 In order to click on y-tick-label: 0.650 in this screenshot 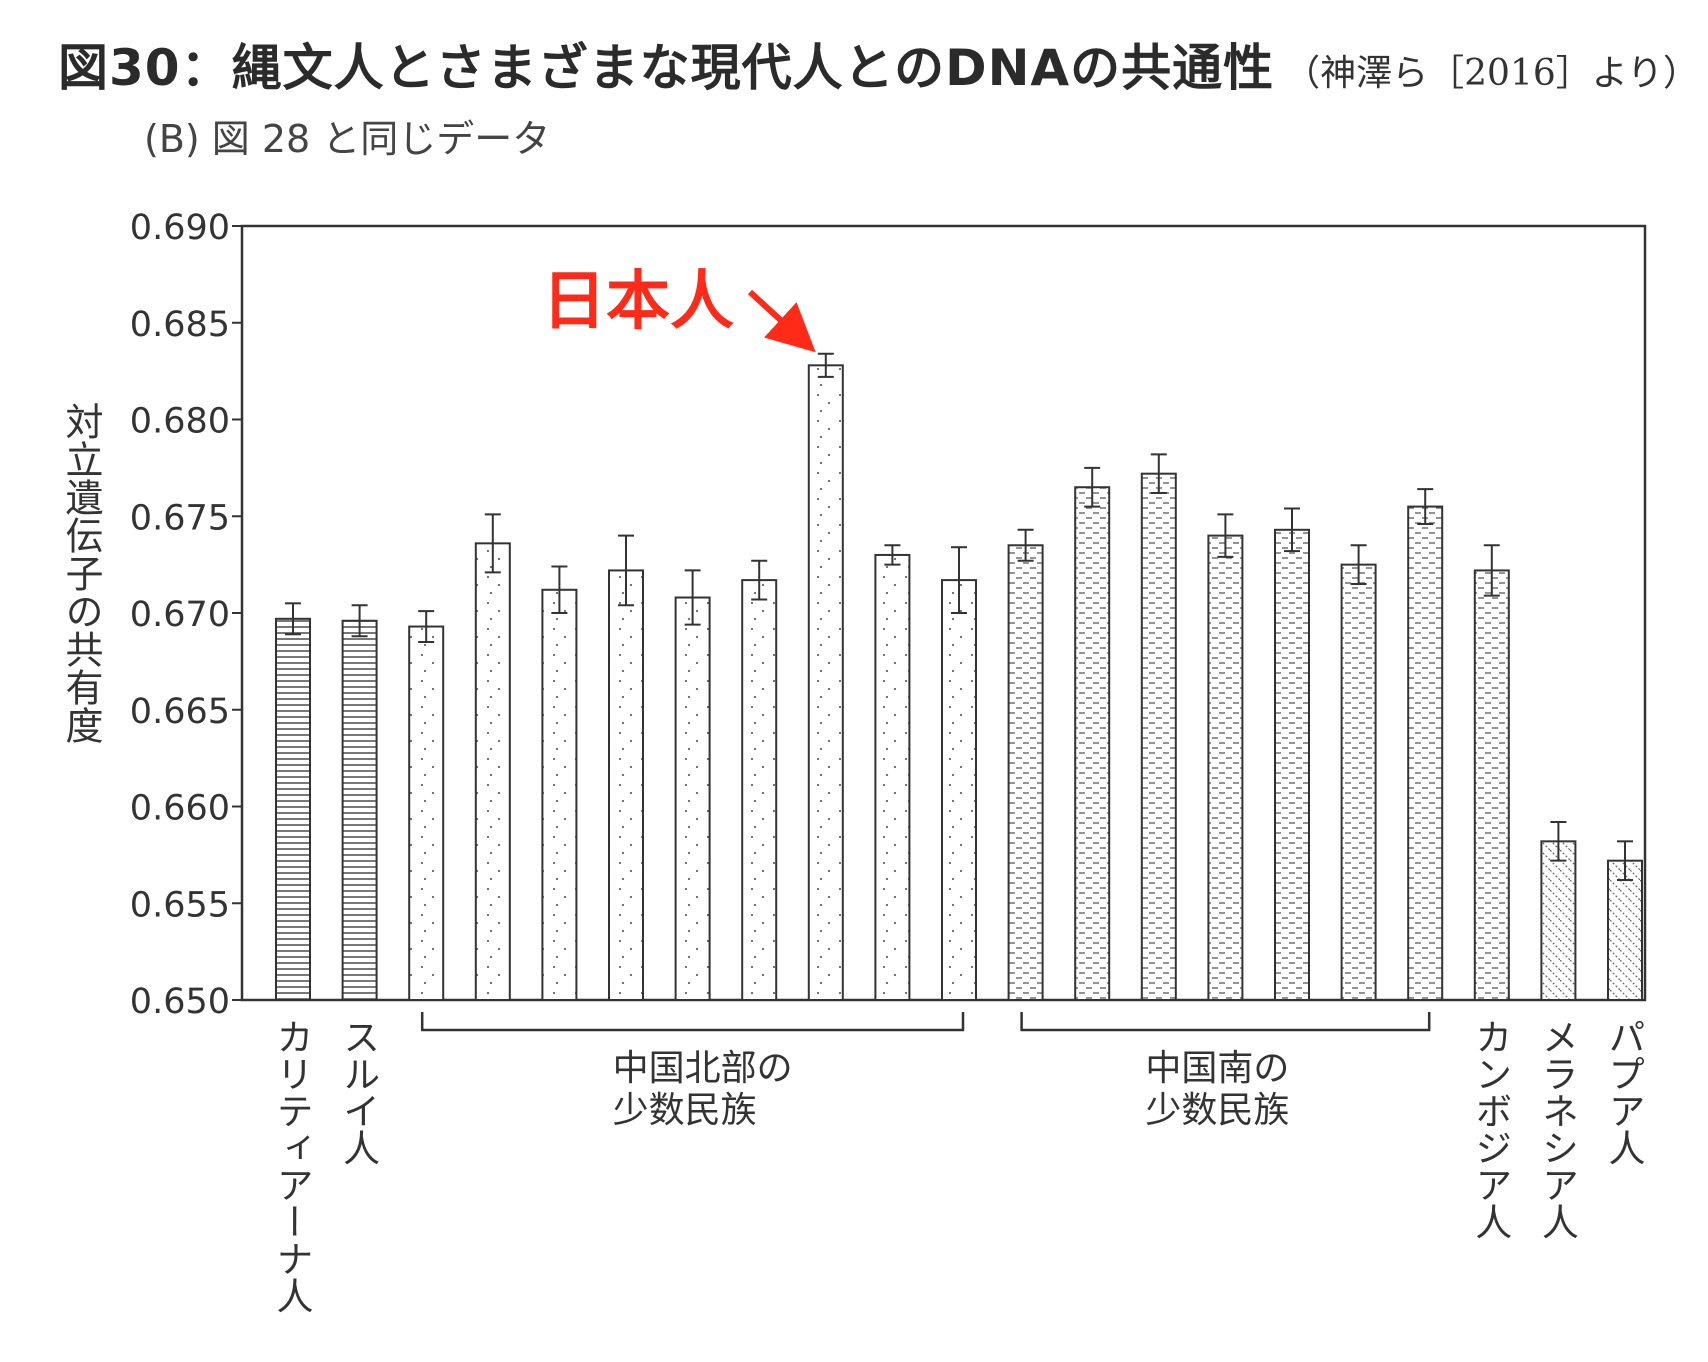, I will do `click(180, 1002)`.